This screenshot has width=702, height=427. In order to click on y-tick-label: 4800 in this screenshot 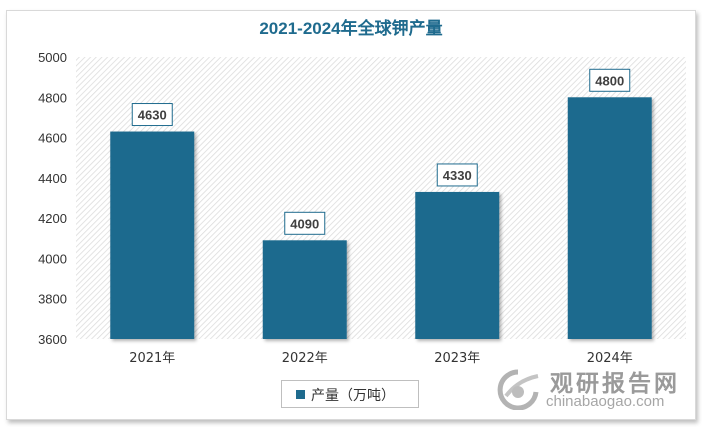, I will do `click(52, 97)`.